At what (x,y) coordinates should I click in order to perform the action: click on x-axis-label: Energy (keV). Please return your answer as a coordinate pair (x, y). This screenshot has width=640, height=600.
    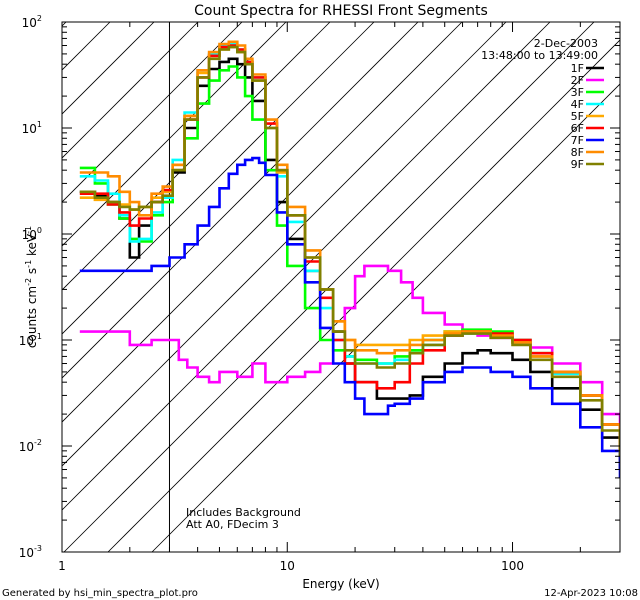
    Looking at the image, I should click on (340, 584).